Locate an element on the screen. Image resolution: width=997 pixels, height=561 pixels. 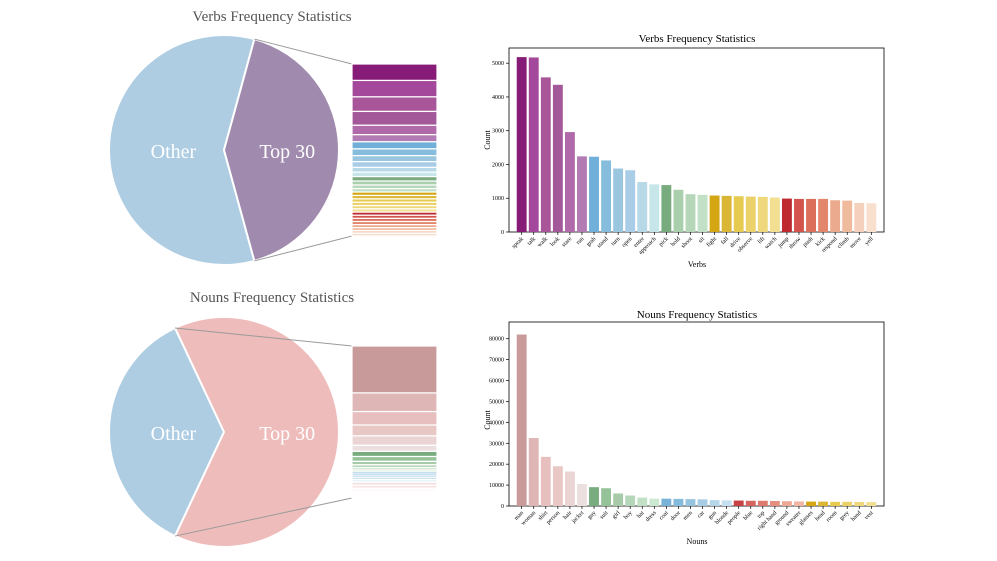
bar1-bar-shoot is located at coordinates (690, 213).